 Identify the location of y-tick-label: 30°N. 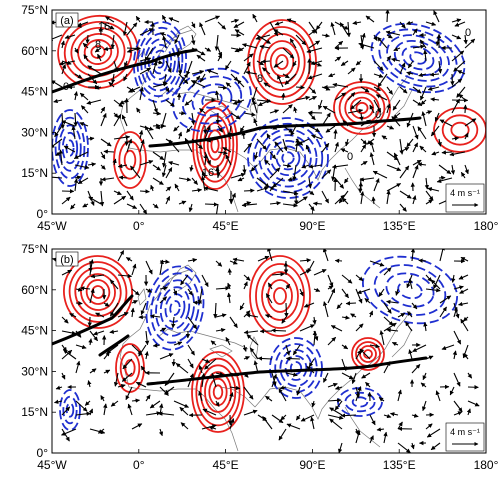
(34, 371).